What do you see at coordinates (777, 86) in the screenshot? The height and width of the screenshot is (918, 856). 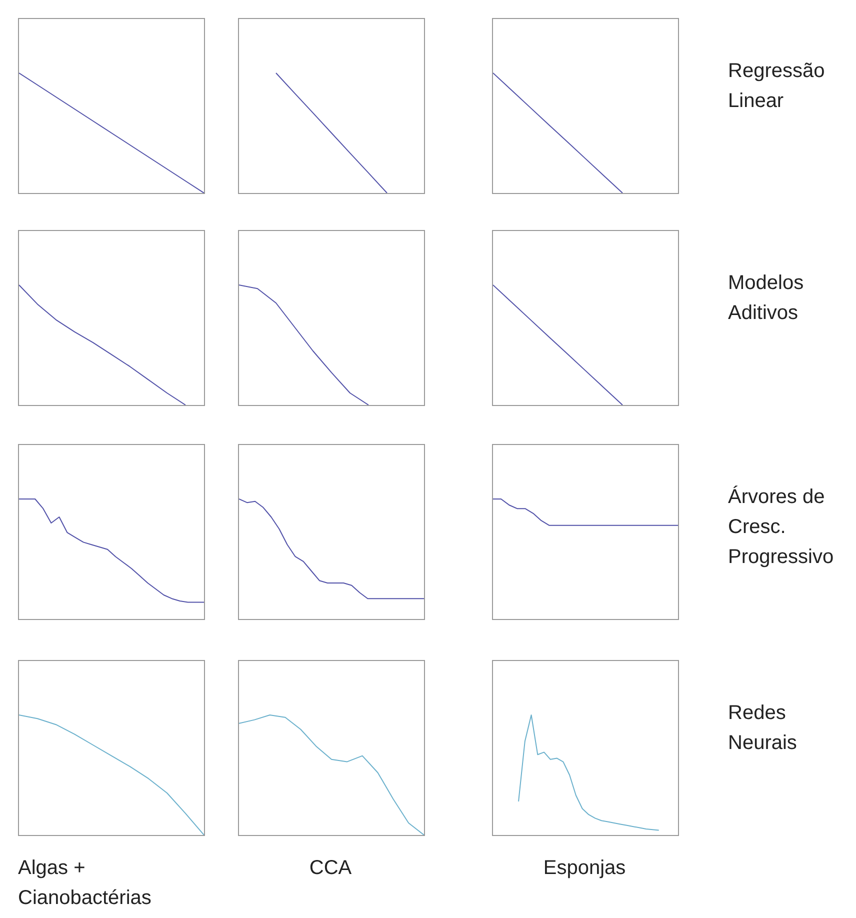 I see `y2-axis-title: Regressão Linear` at bounding box center [777, 86].